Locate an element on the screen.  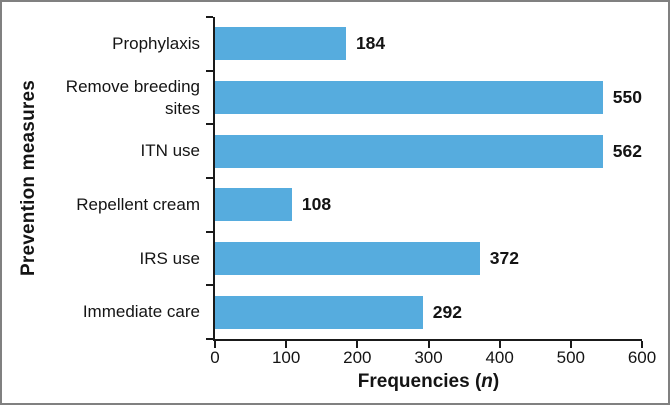
x-axis-tick-label: 100 is located at coordinates (286, 357).